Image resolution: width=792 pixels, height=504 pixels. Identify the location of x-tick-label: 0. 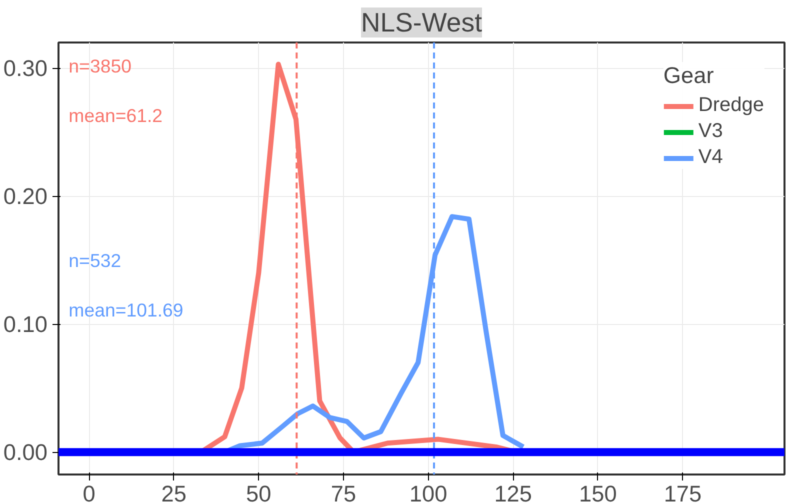
(89, 492).